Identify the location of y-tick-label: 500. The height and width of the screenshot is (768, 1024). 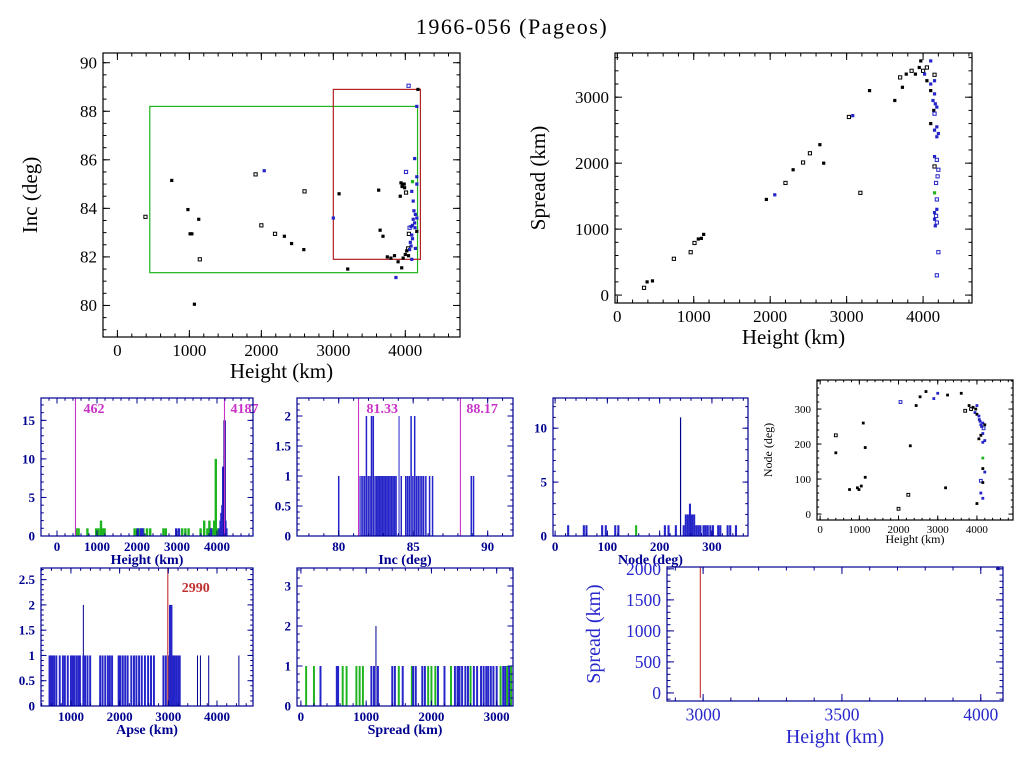
(648, 662).